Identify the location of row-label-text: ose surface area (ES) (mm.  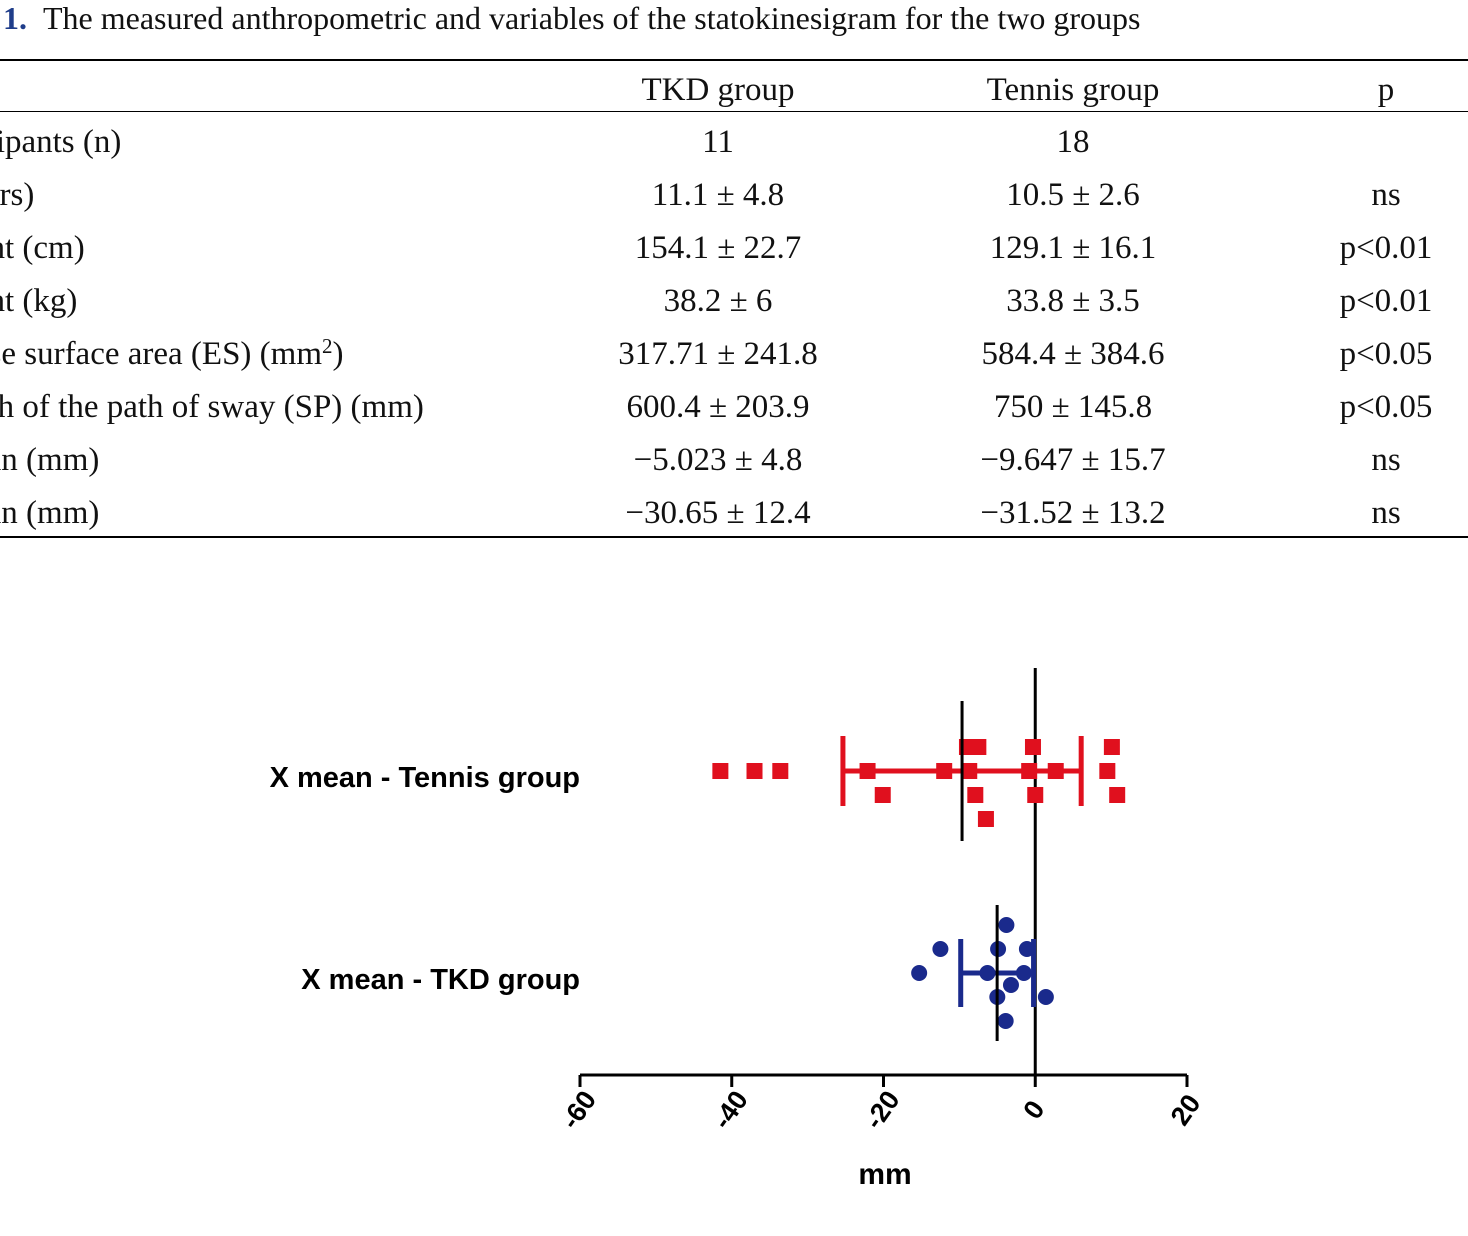
(161, 354).